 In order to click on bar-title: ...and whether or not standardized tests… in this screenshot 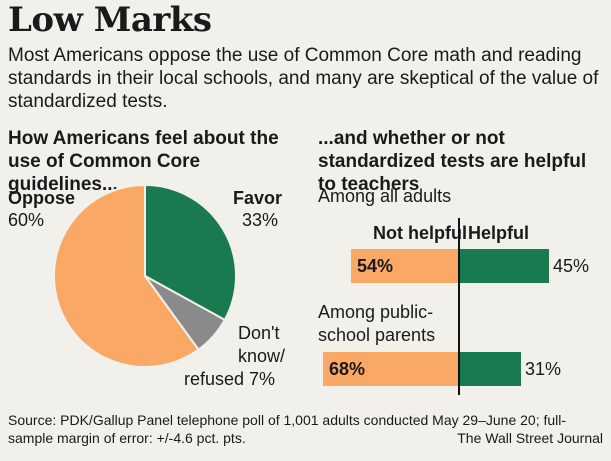, I will do `click(452, 161)`.